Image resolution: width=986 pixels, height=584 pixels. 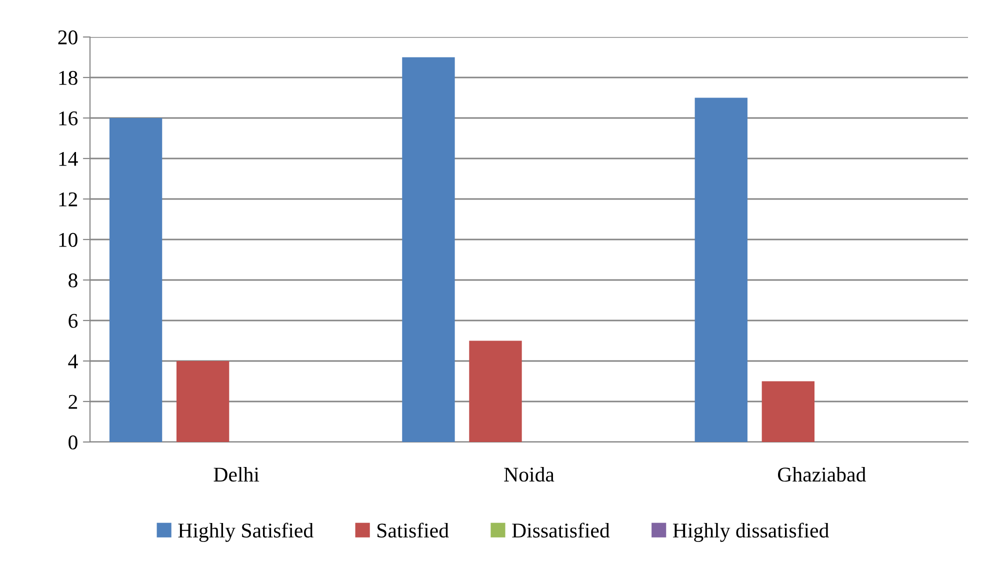 What do you see at coordinates (68, 239) in the screenshot?
I see `y-tick-label: 10` at bounding box center [68, 239].